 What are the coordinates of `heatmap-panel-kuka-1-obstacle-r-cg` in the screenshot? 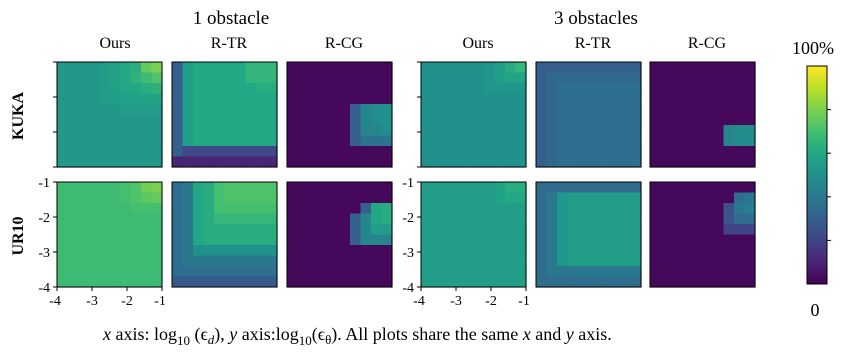 It's located at (339, 114).